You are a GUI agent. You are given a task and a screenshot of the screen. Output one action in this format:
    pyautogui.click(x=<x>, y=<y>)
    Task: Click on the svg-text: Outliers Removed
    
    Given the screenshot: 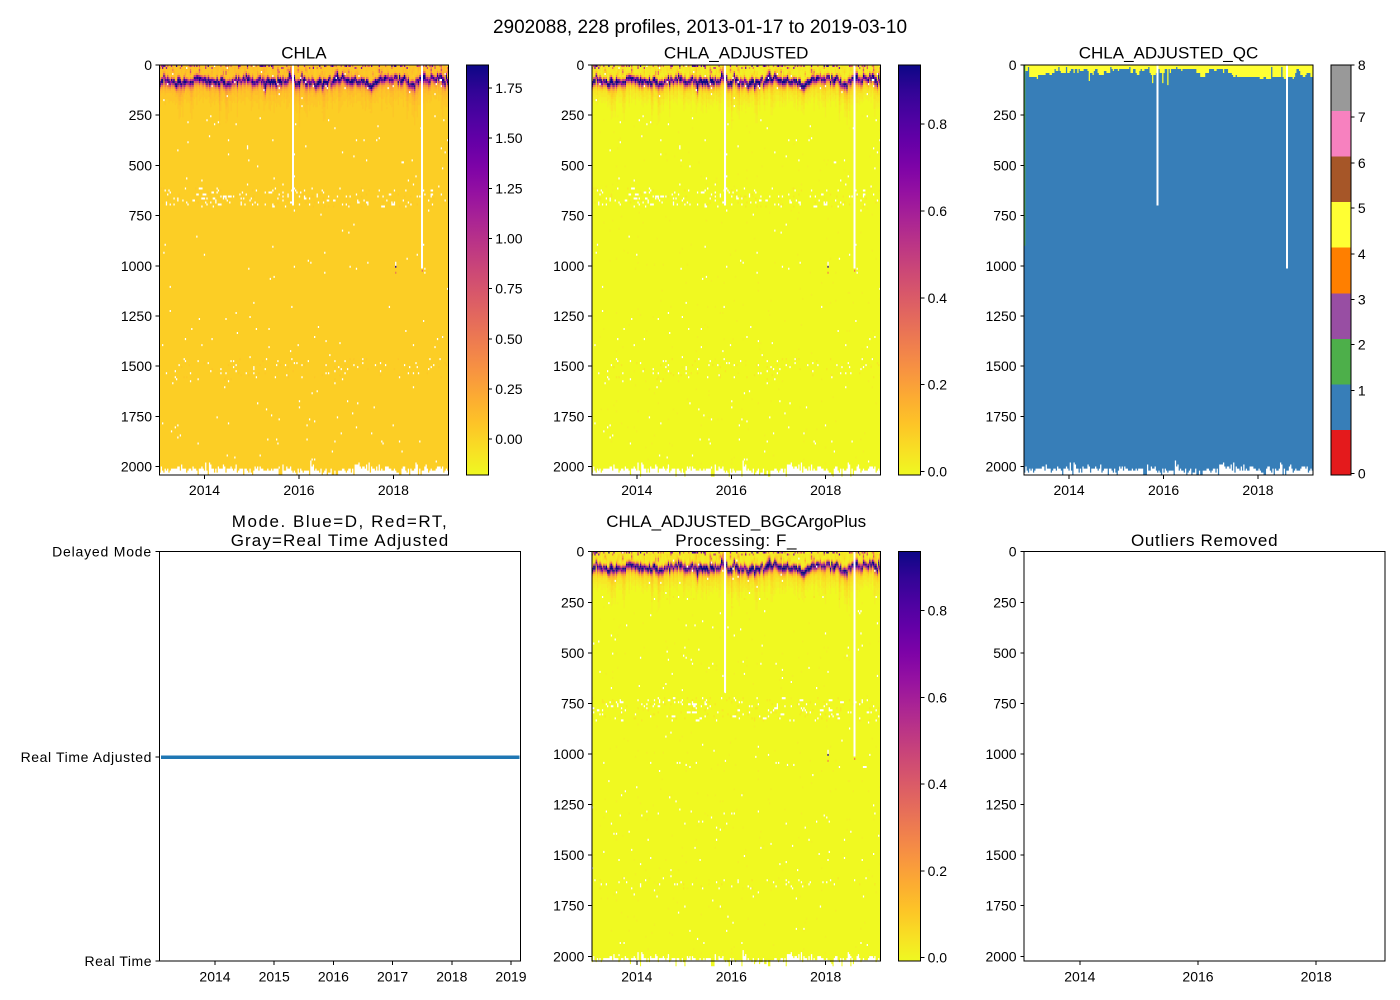 What is the action you would take?
    pyautogui.click(x=1204, y=540)
    